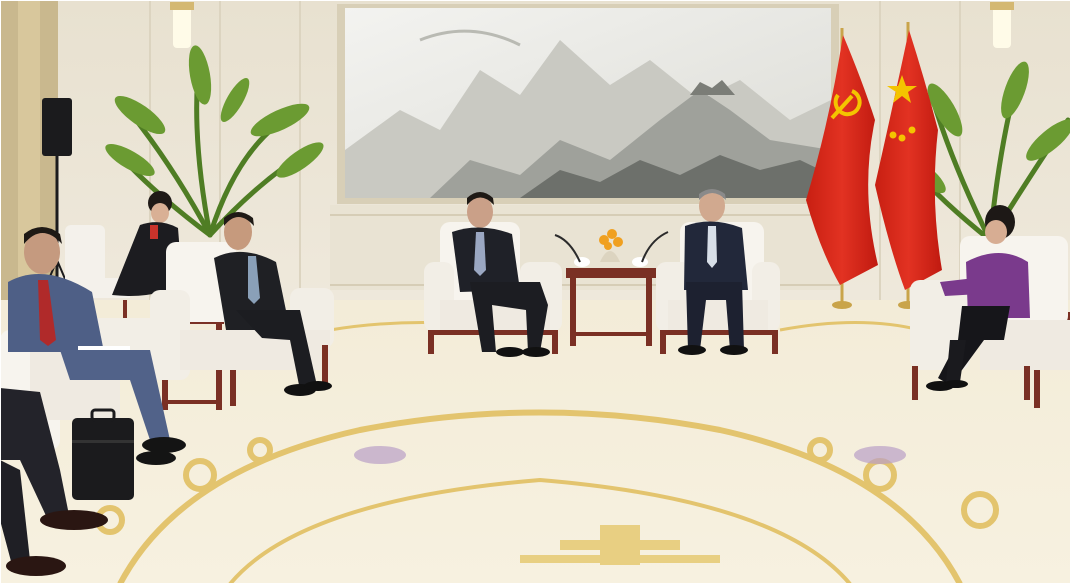  I want to click on person-delegate-left-front, so click(97, 346).